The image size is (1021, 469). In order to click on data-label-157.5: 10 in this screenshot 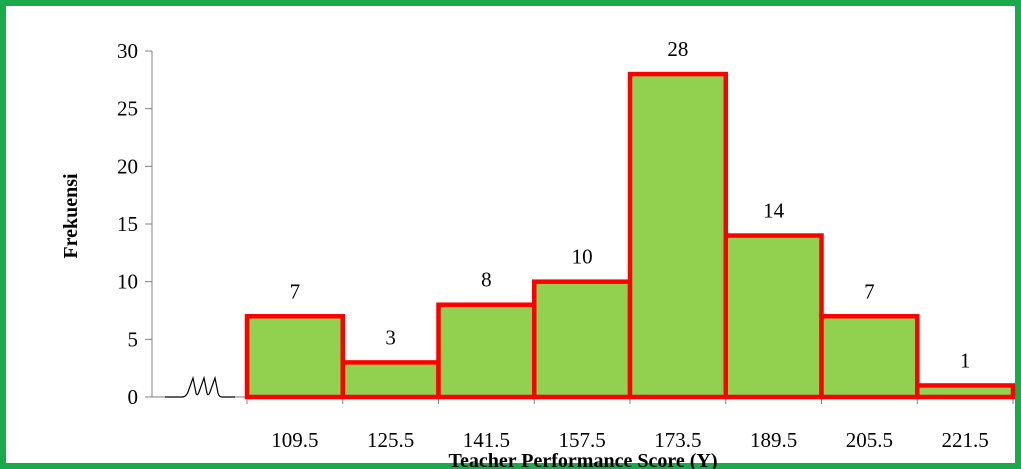, I will do `click(582, 257)`.